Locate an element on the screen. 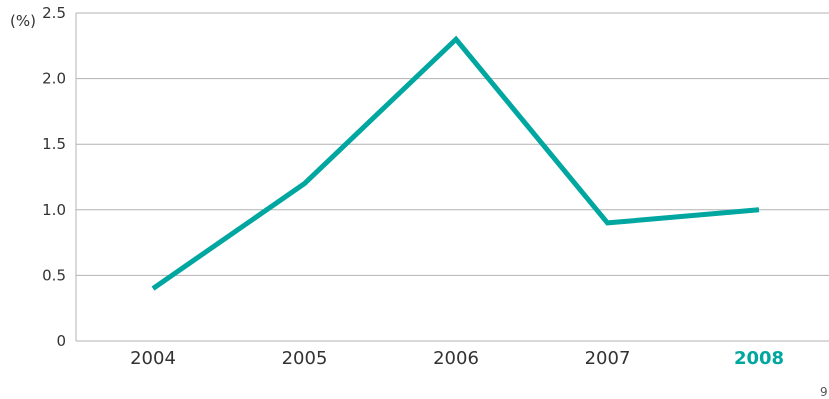 This screenshot has height=399, width=829. x-tick-label: 2006 is located at coordinates (456, 358).